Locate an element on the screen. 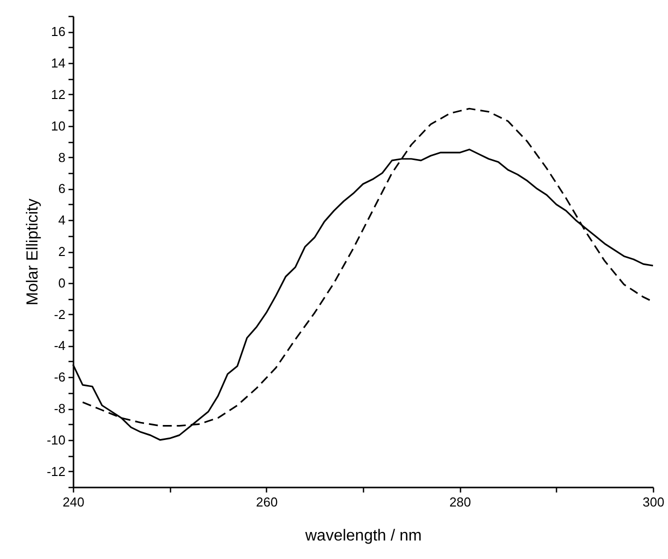 The image size is (668, 559). x-tick-label: 300 is located at coordinates (653, 502).